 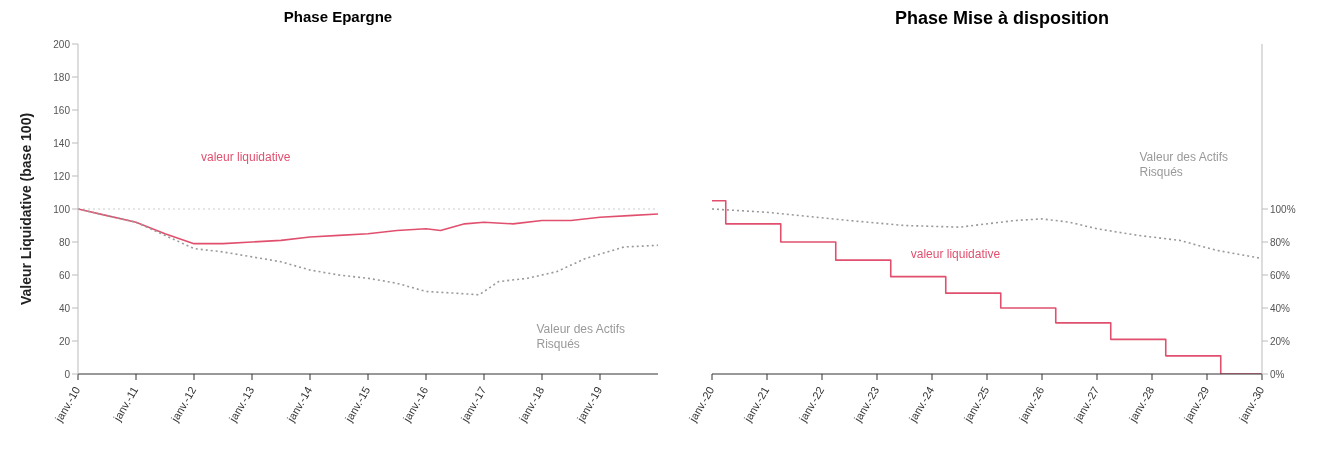 I want to click on chart-title: Phase Epargne, so click(x=338, y=17).